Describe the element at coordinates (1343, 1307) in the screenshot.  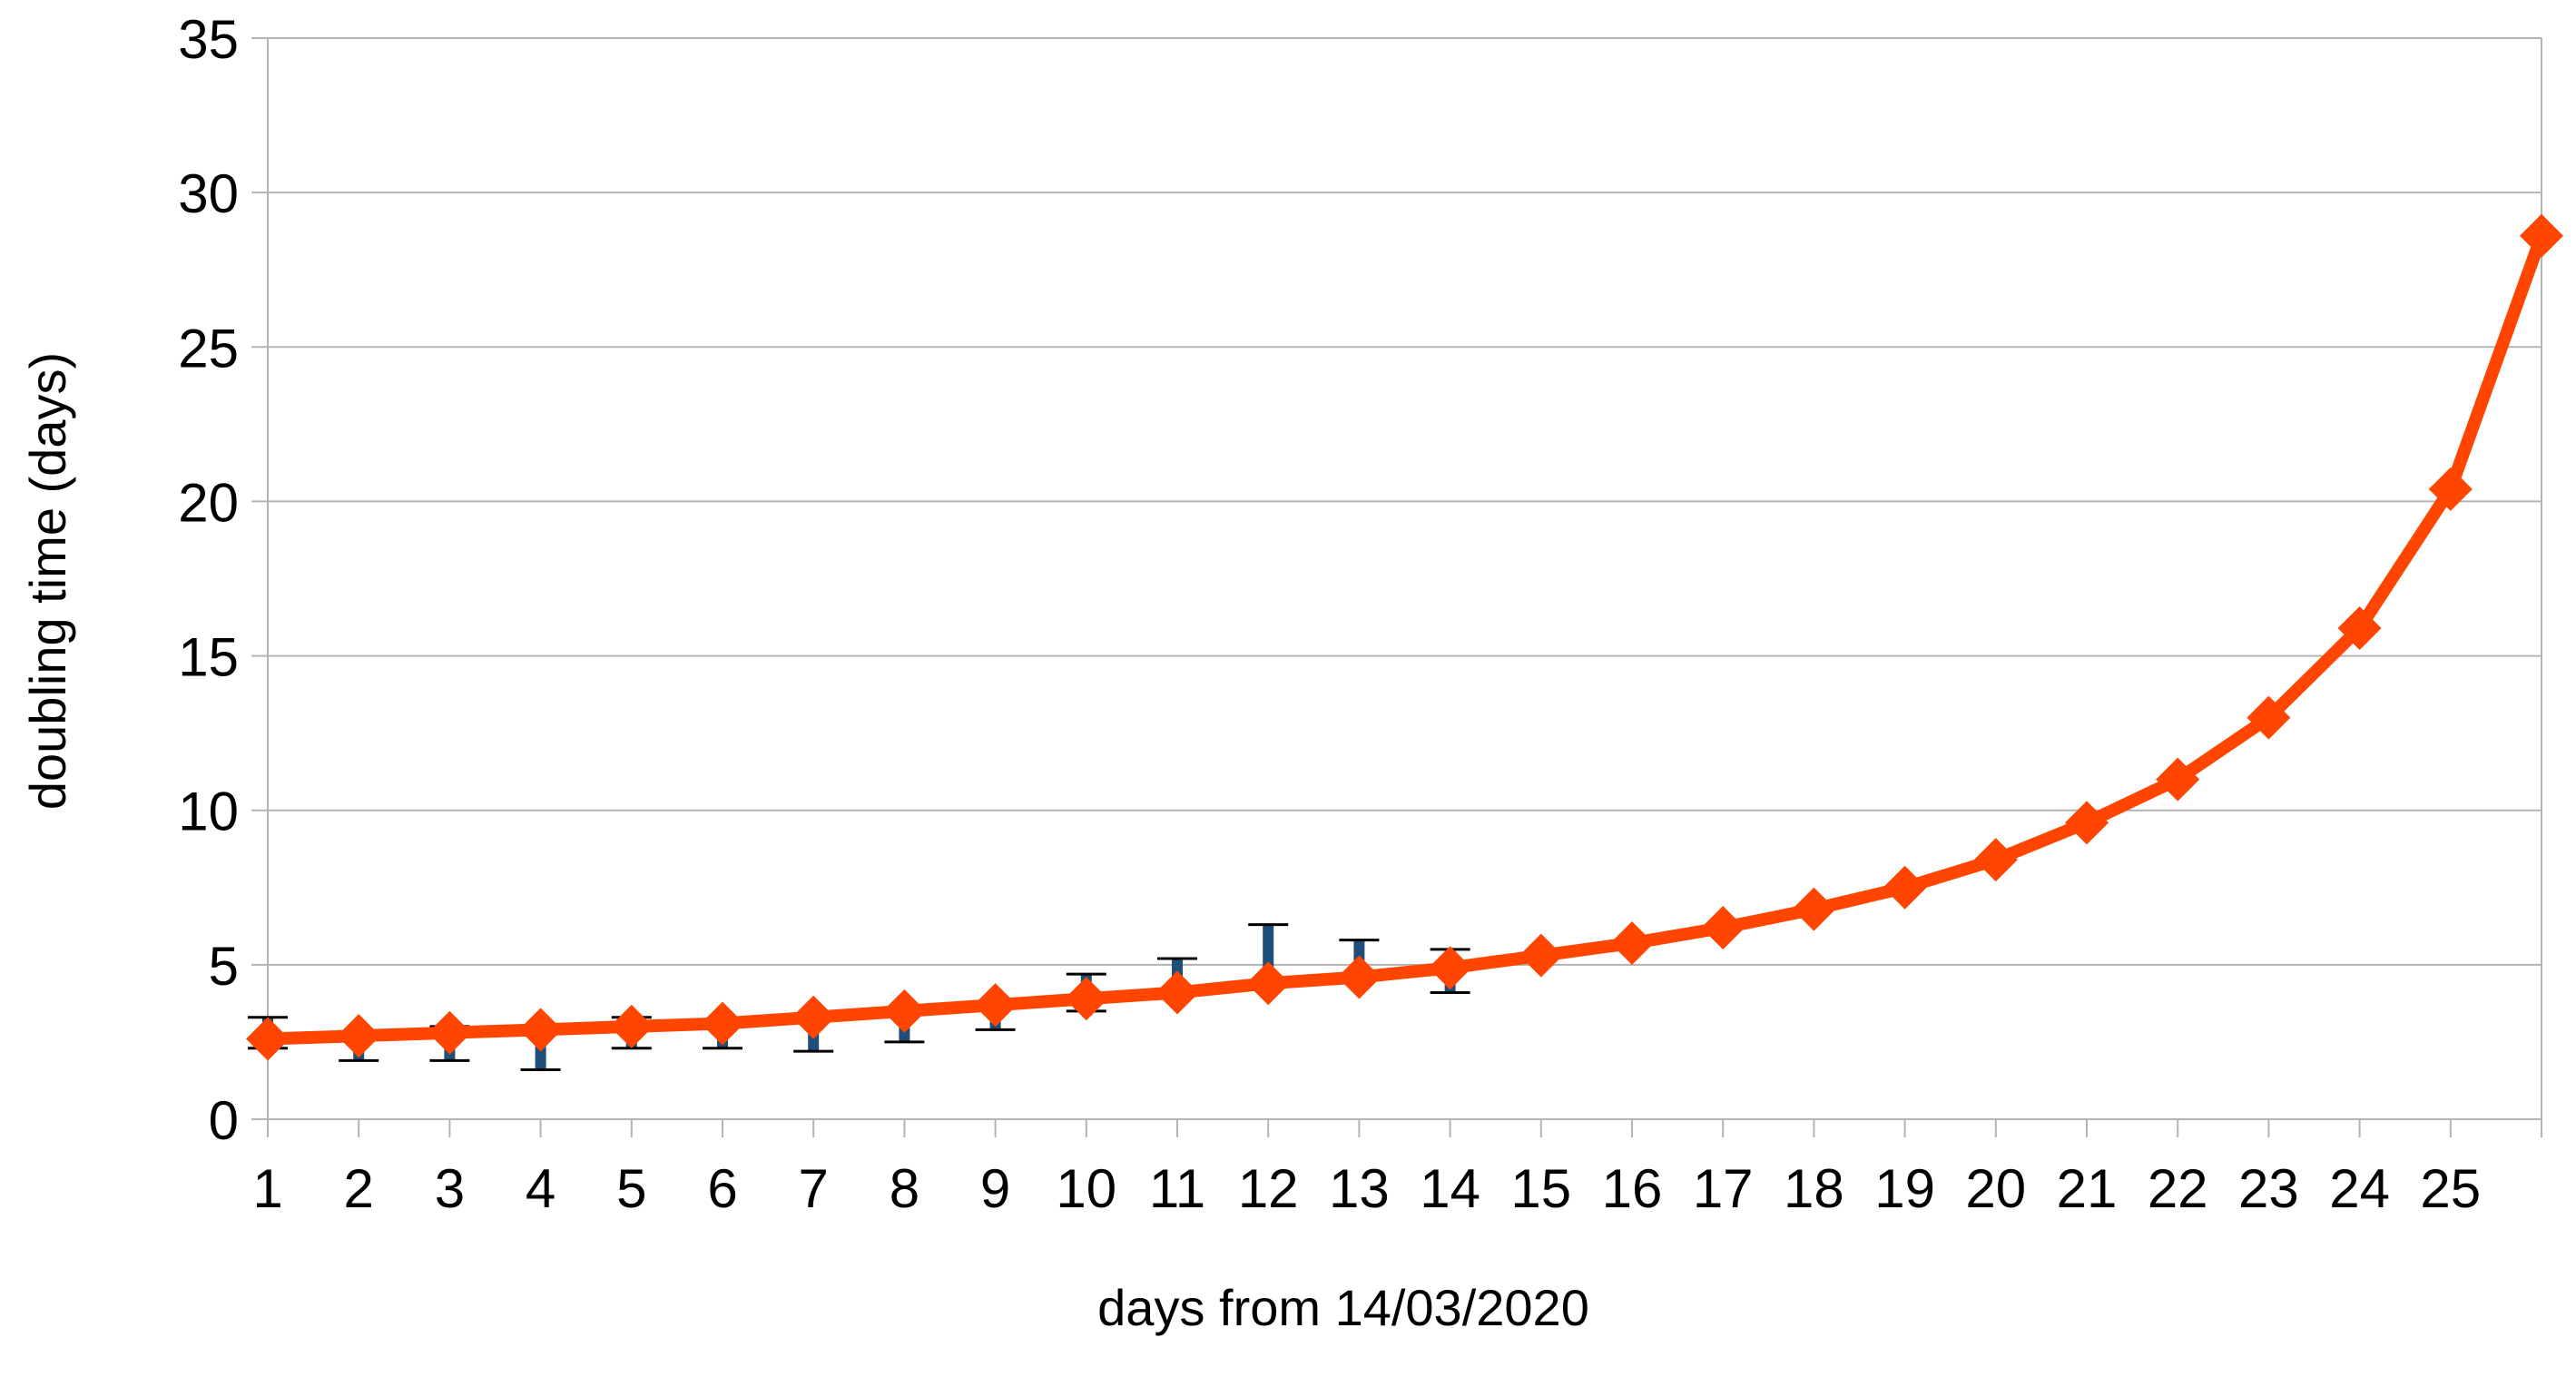
I see `x-axis-title: days from 14/03/2020` at that location.